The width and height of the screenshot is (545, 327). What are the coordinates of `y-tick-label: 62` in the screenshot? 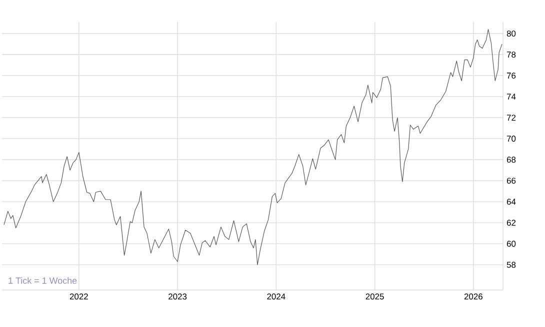 It's located at (511, 223).